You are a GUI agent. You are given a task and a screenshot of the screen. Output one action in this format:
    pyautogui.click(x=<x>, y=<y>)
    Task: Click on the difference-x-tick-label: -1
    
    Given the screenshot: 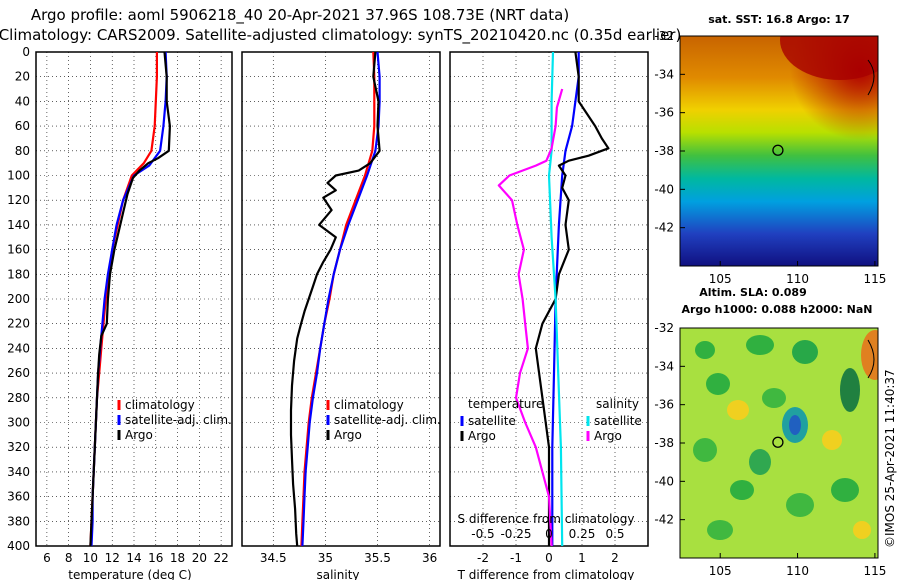 What is the action you would take?
    pyautogui.click(x=516, y=558)
    